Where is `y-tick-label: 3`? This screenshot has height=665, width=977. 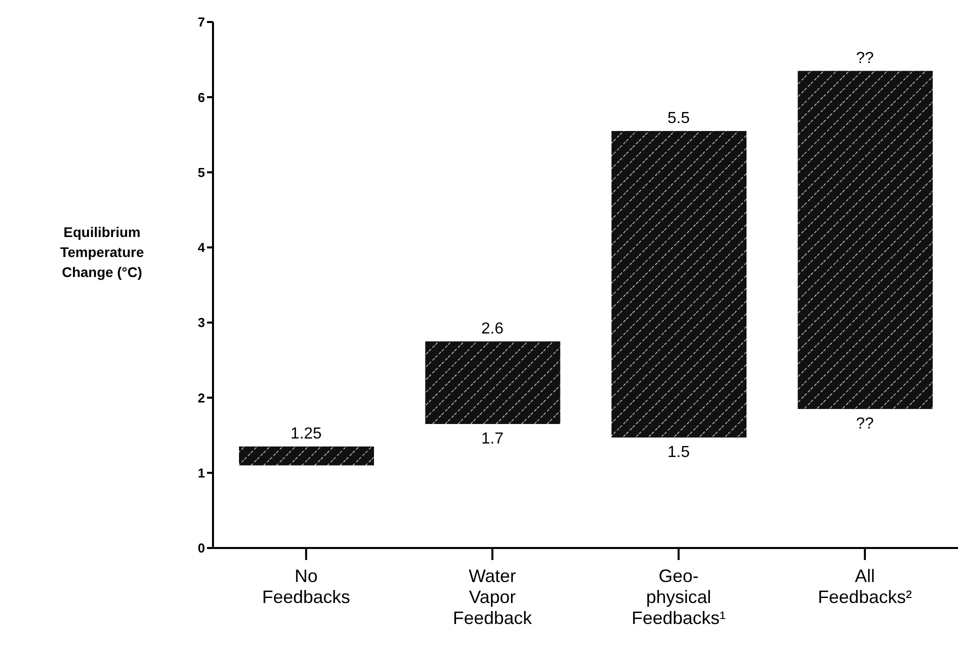 y-tick-label: 3 is located at coordinates (201, 322).